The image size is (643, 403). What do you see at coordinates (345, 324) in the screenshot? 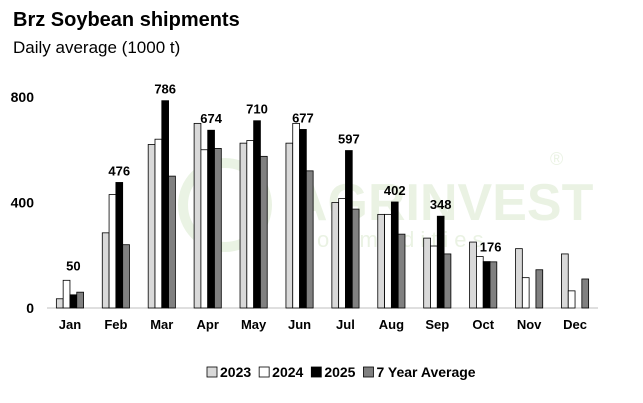
I see `x-tick-label: Jul` at bounding box center [345, 324].